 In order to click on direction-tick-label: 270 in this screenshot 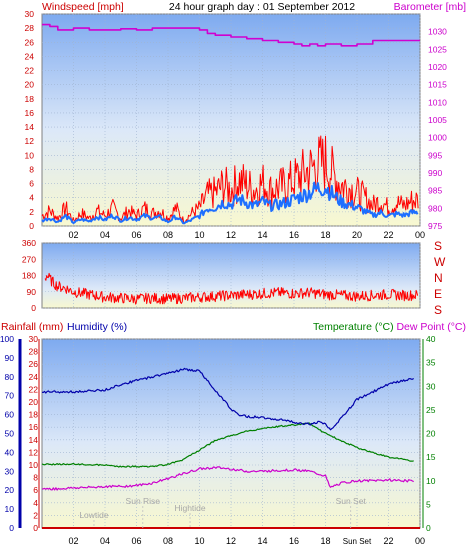, I will do `click(29, 259)`.